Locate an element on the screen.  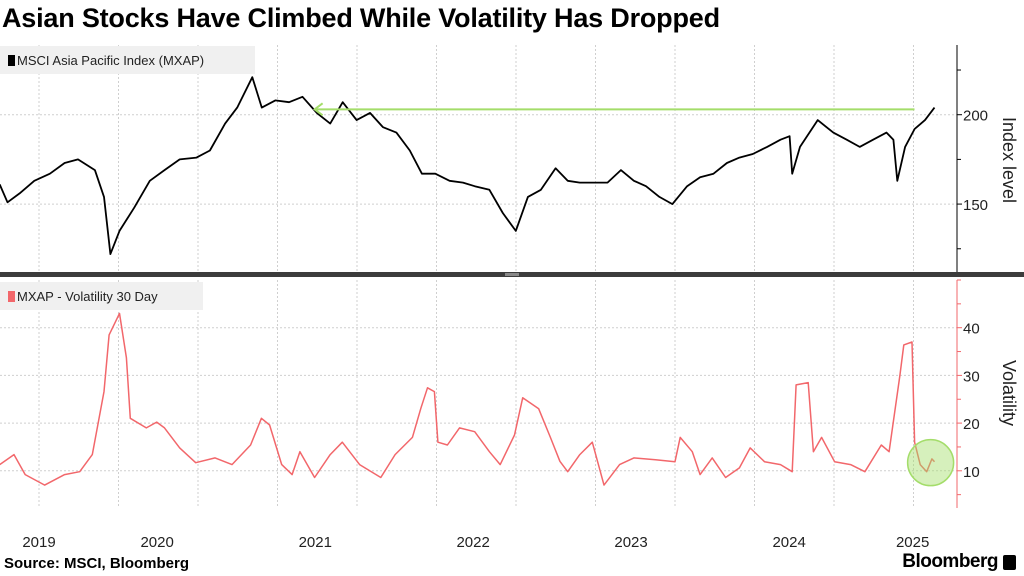
source-note: Source: MSCI, Bloomberg is located at coordinates (97, 563).